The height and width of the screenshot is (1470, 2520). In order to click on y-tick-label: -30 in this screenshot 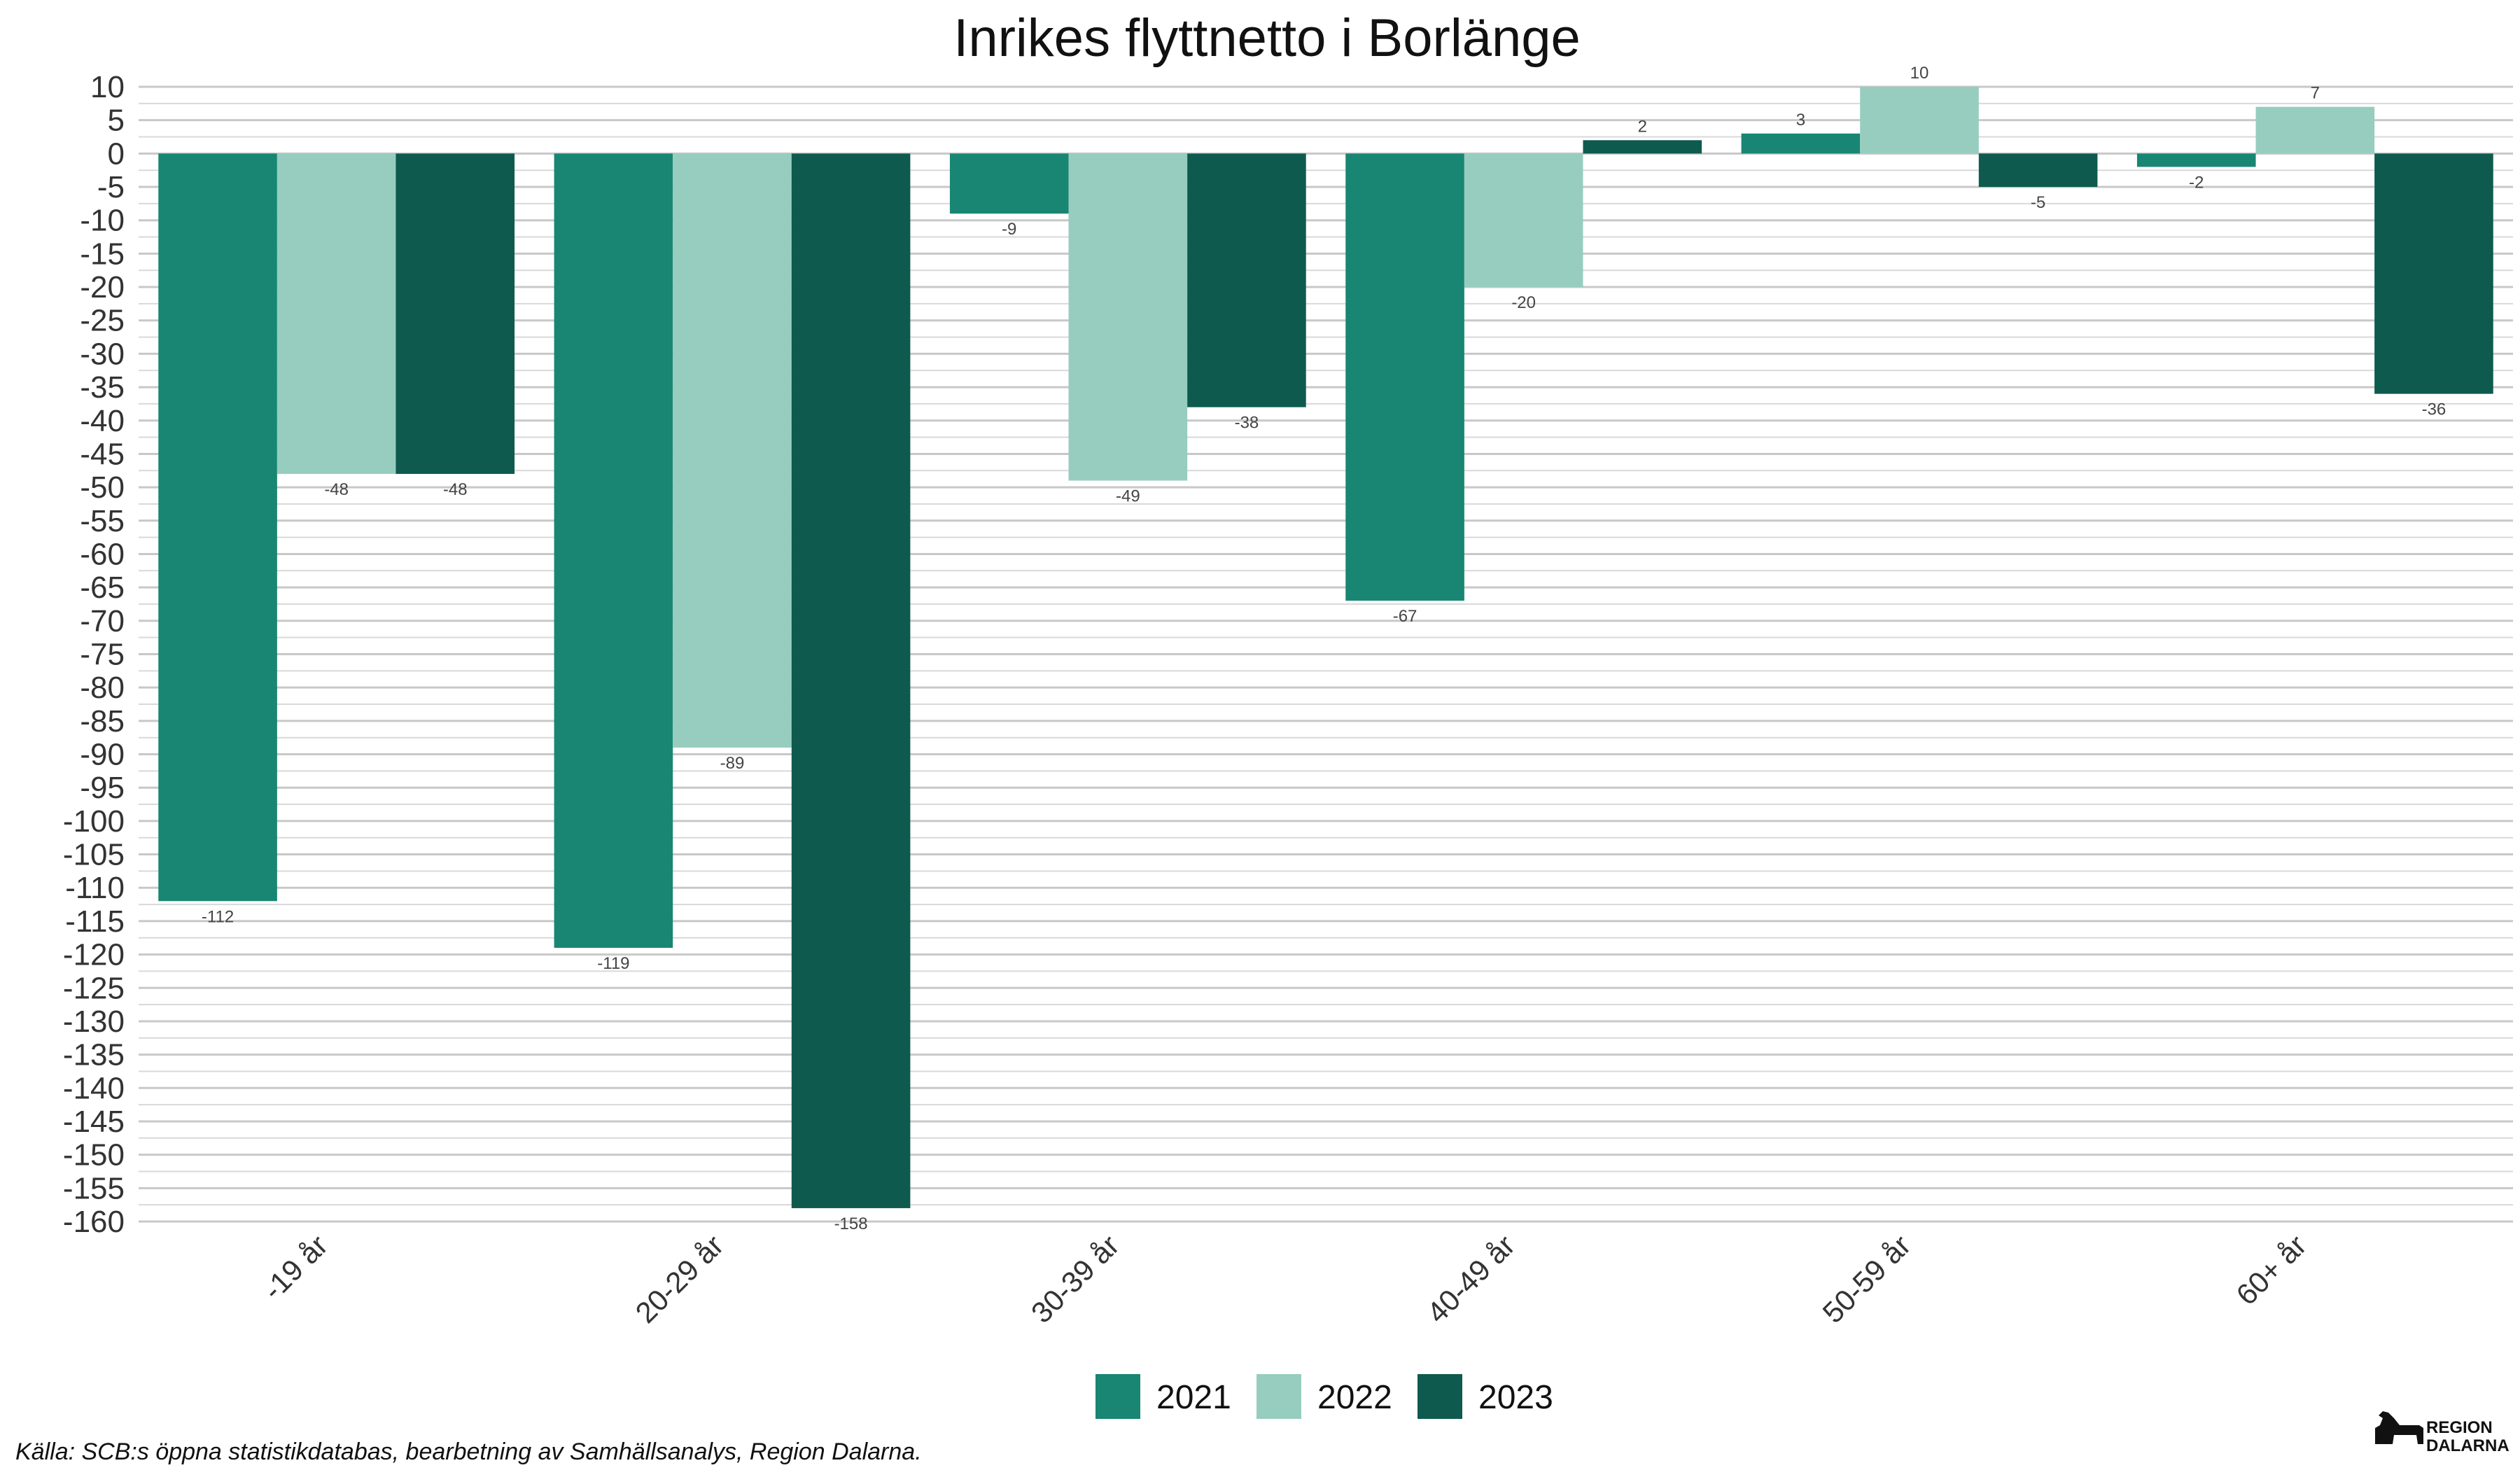, I will do `click(102, 354)`.